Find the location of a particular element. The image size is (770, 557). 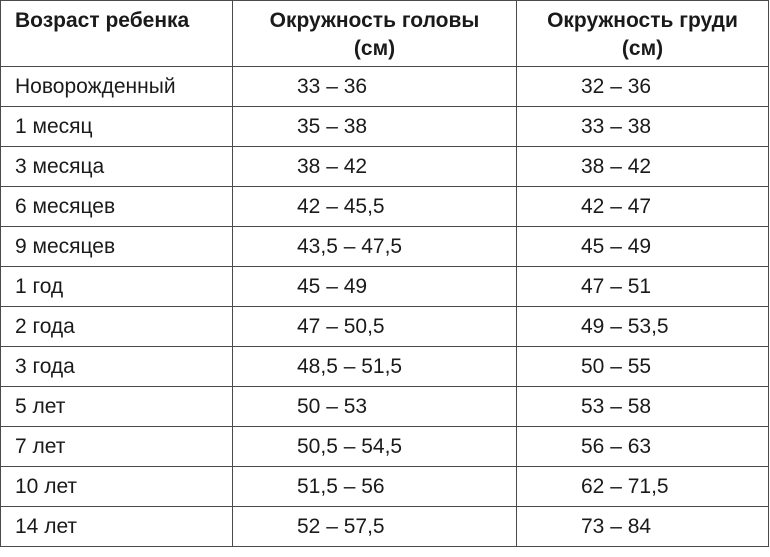

head-circumference-cell: 45 – 49 is located at coordinates (374, 286).